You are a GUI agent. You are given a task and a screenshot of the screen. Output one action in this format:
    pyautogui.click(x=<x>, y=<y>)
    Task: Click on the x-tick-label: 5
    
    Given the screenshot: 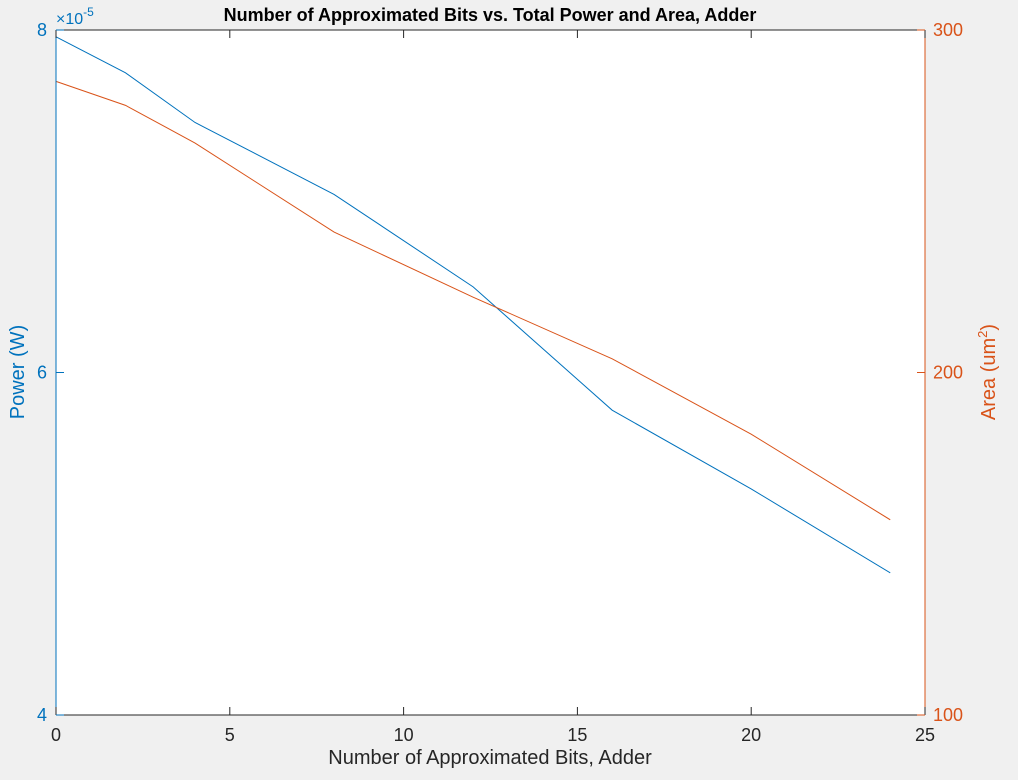 What is the action you would take?
    pyautogui.click(x=230, y=735)
    